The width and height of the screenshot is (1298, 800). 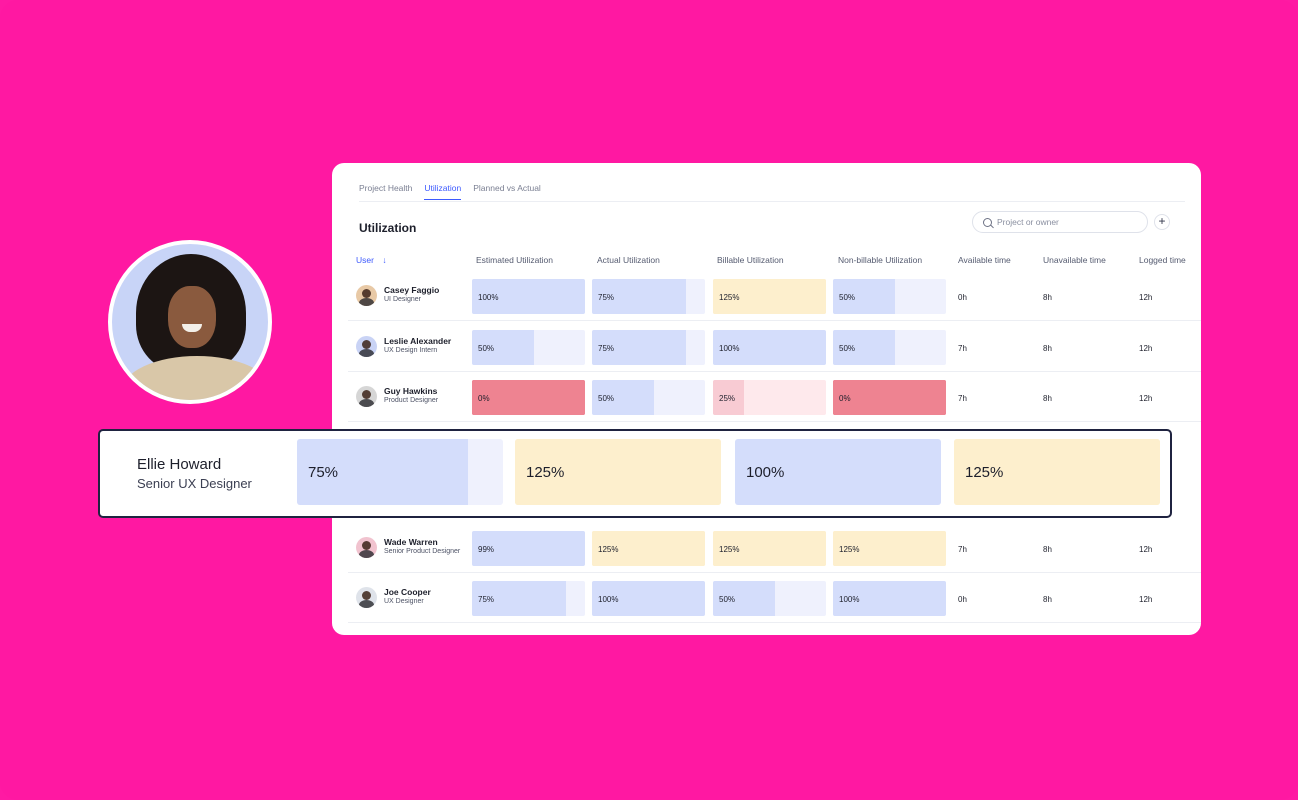 I want to click on tab-utilization: Utilization, so click(x=443, y=191).